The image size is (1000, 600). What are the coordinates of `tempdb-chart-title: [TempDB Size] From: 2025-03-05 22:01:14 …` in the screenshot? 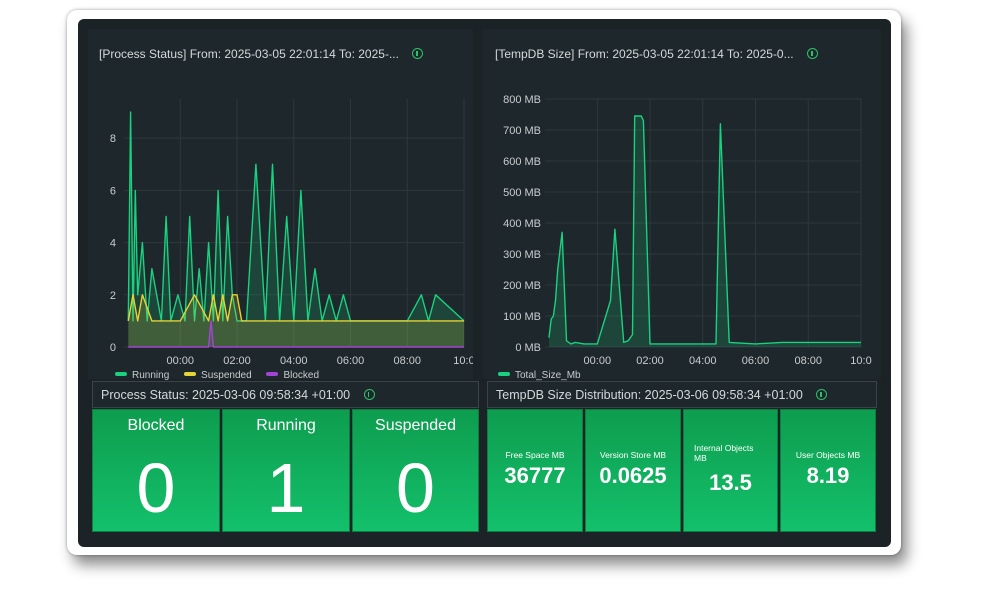 It's located at (644, 54).